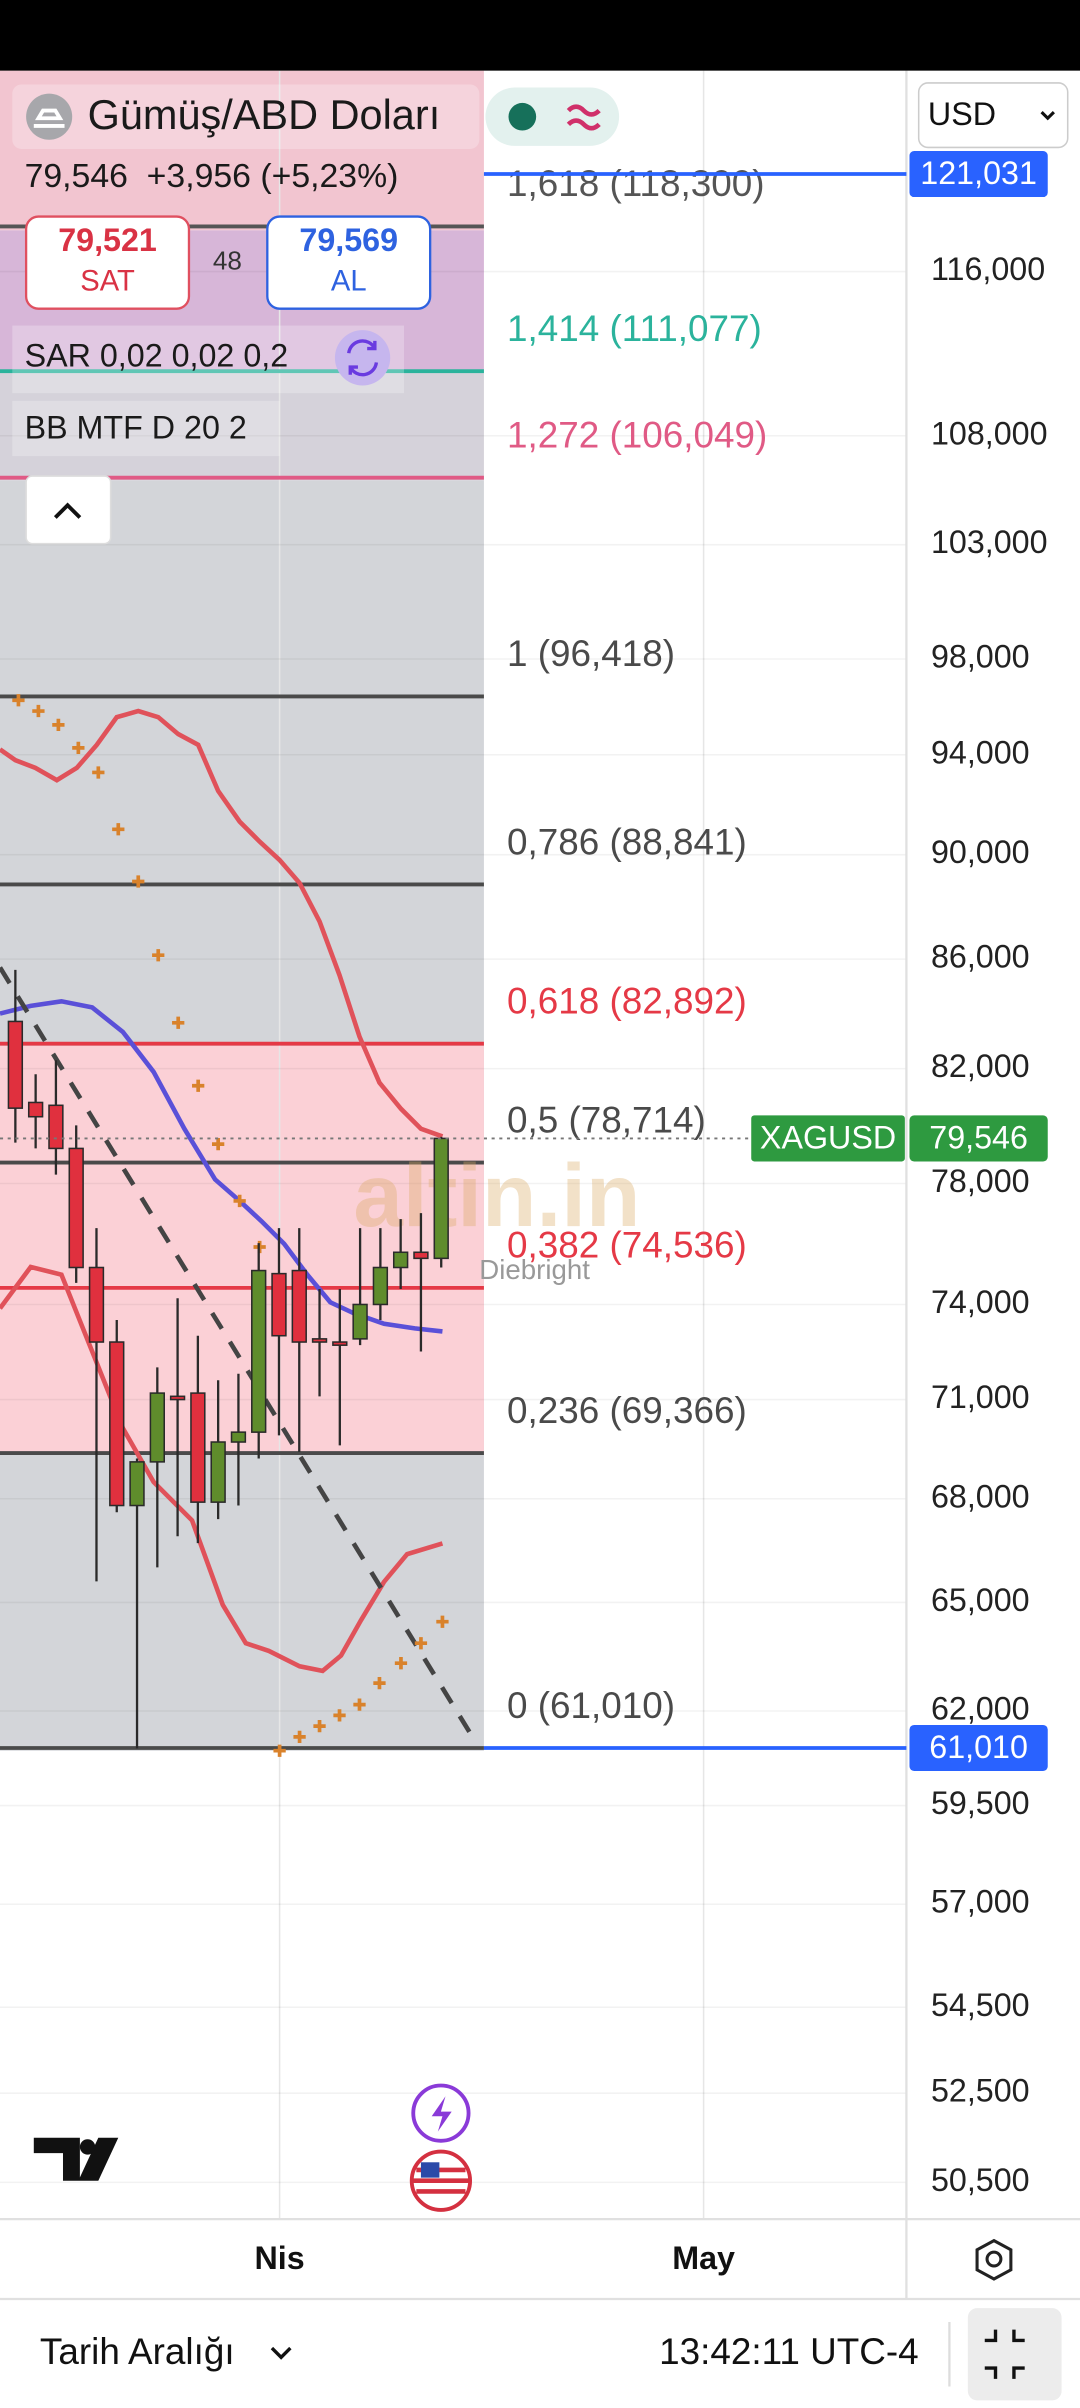 This screenshot has width=1080, height=2408. I want to click on fib-level-label: 1,272 (106,049), so click(637, 434).